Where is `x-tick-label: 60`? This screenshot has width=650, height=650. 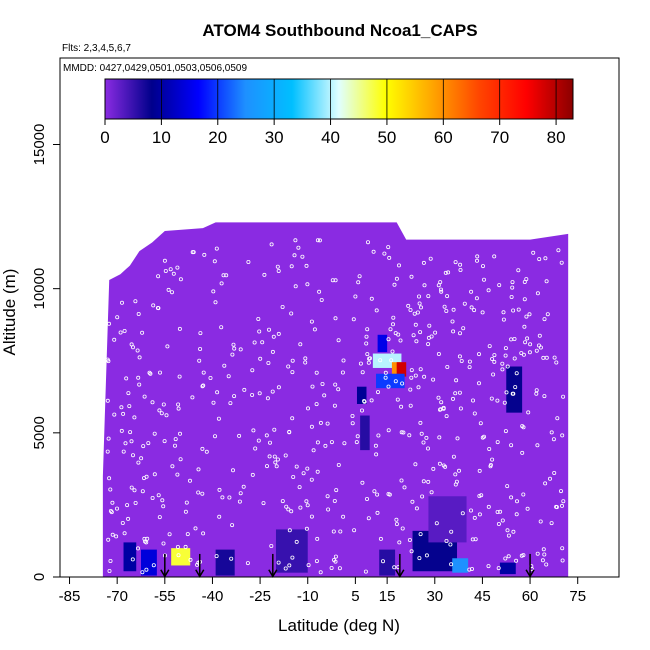 x-tick-label: 60 is located at coordinates (530, 596).